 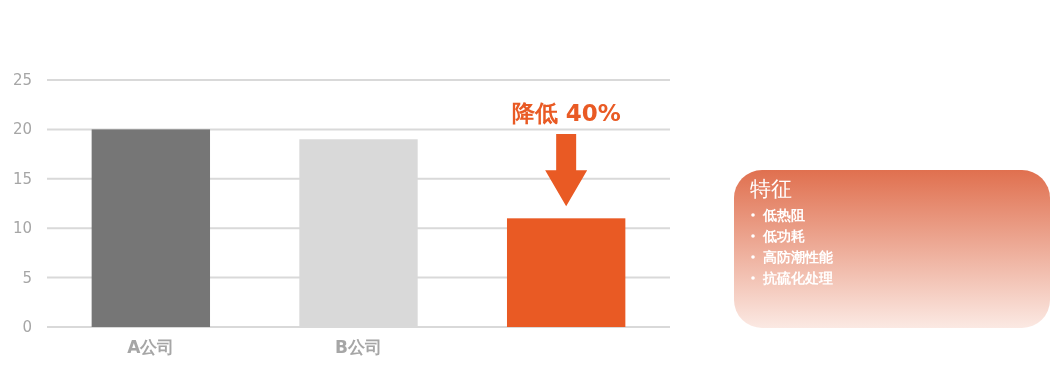 I want to click on y-tick-label: 25, so click(x=22, y=80).